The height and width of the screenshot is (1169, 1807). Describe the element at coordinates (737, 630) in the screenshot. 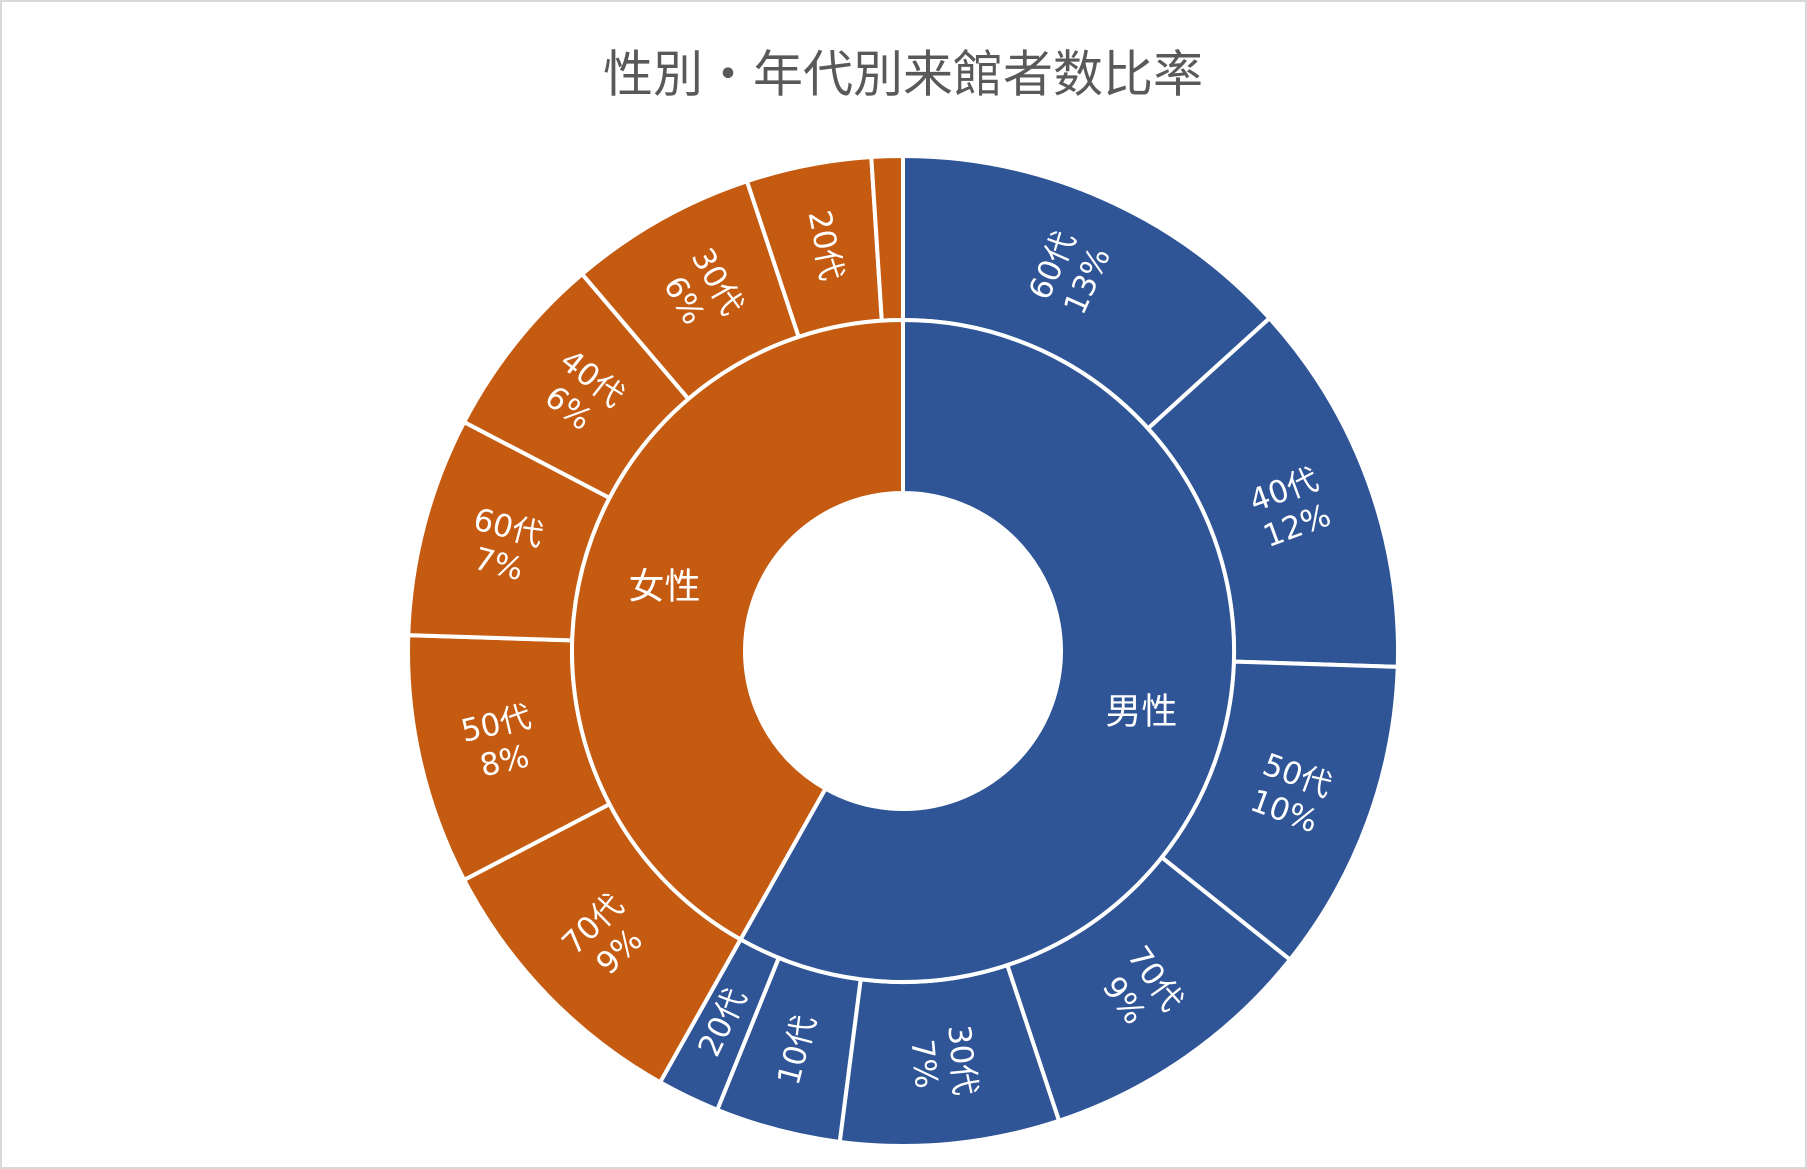

I see `inner-slice` at that location.